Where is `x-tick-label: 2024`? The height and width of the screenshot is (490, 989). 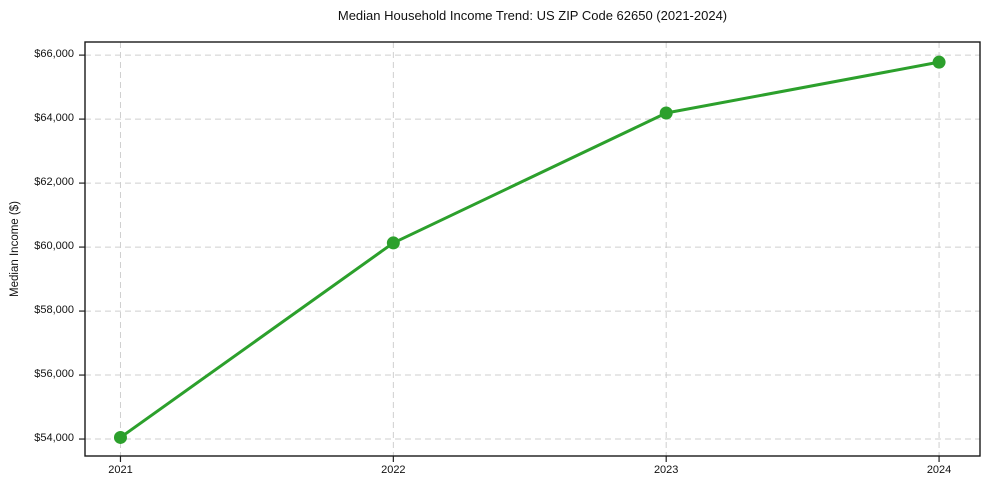
x-tick-label: 2024 is located at coordinates (939, 470).